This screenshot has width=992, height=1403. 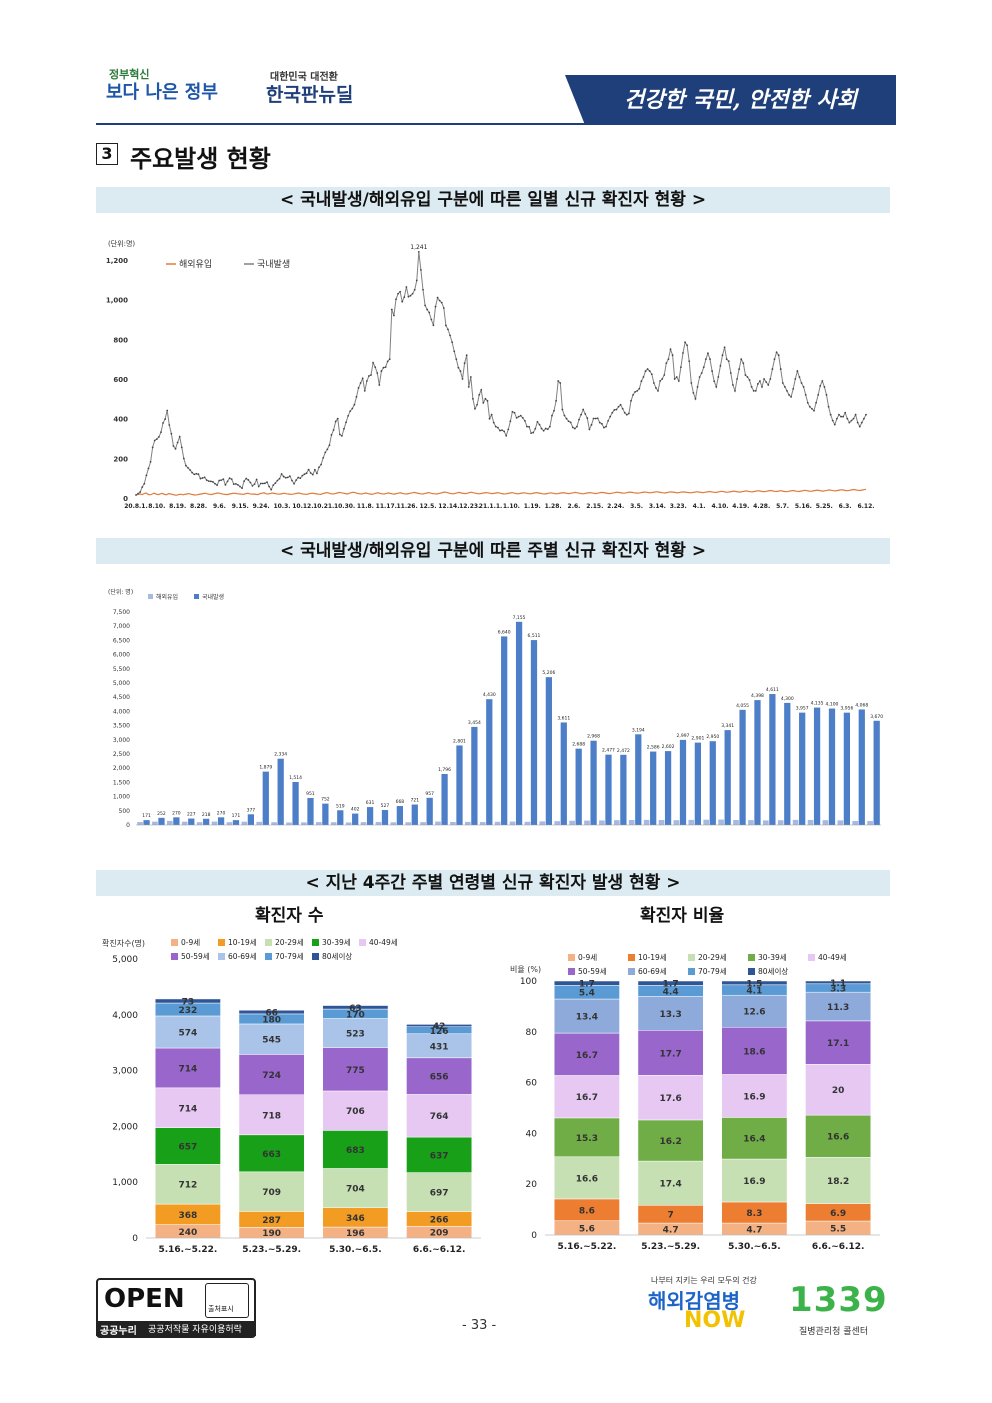 I want to click on data-label: 270, so click(x=221, y=813).